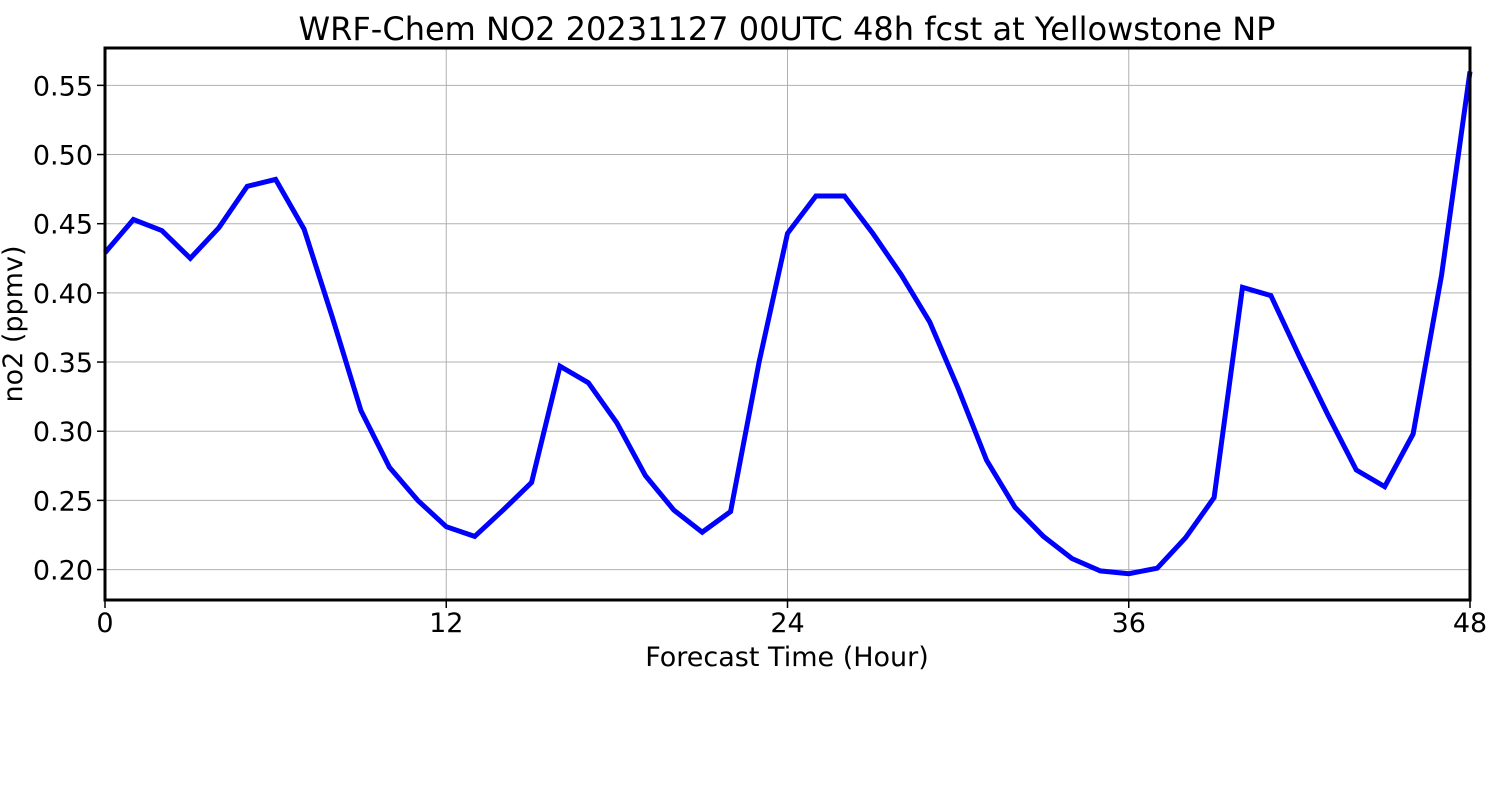 The width and height of the screenshot is (1500, 805). What do you see at coordinates (63, 432) in the screenshot?
I see `y-tick-label: 0.30` at bounding box center [63, 432].